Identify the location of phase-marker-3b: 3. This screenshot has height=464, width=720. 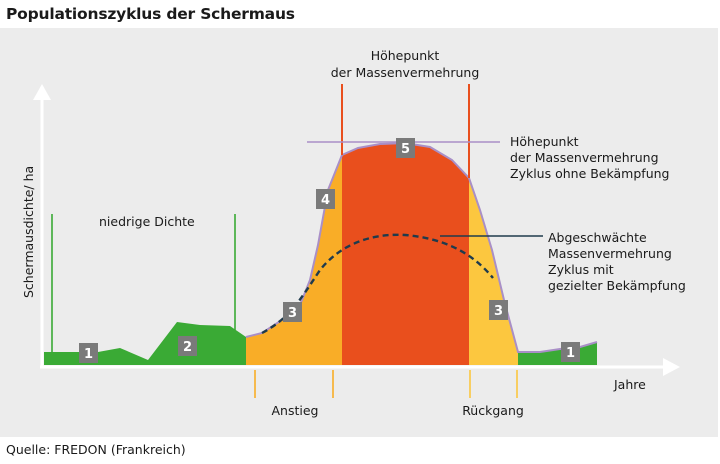
(498, 310).